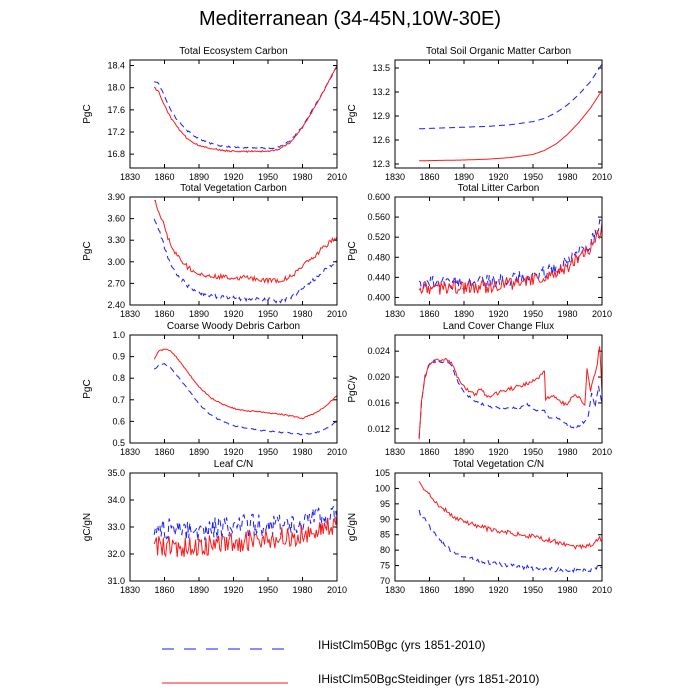  What do you see at coordinates (378, 297) in the screenshot?
I see `y-tick-label: 0.400` at bounding box center [378, 297].